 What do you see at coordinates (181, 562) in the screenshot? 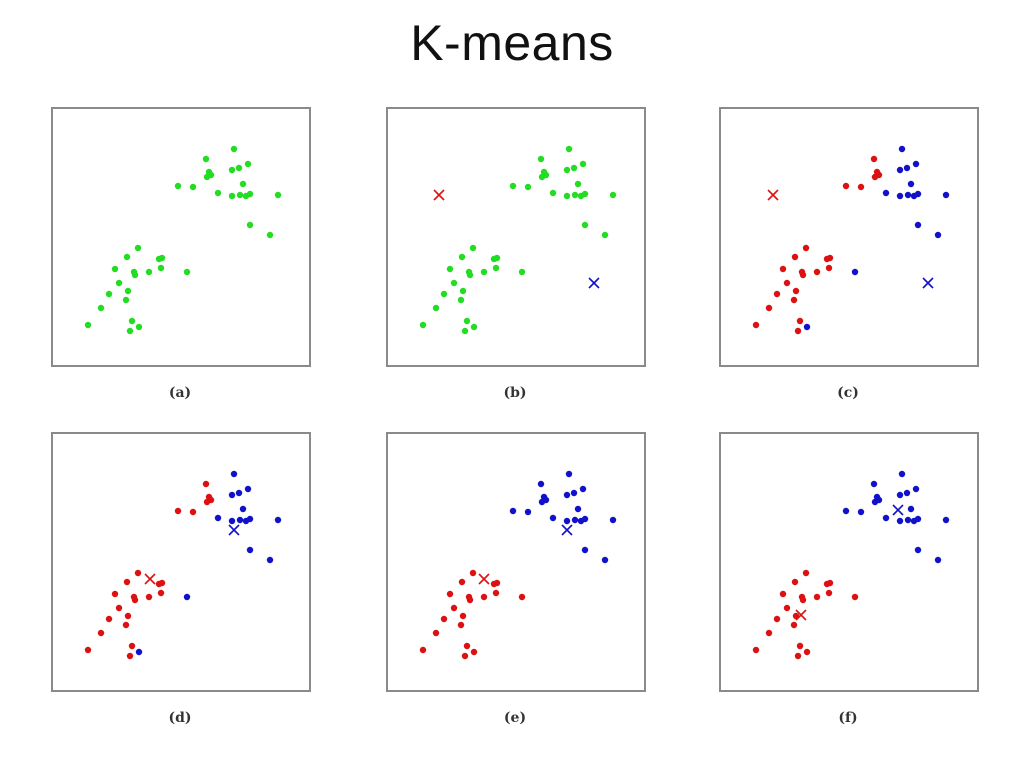
I see `scatter-panel-d` at bounding box center [181, 562].